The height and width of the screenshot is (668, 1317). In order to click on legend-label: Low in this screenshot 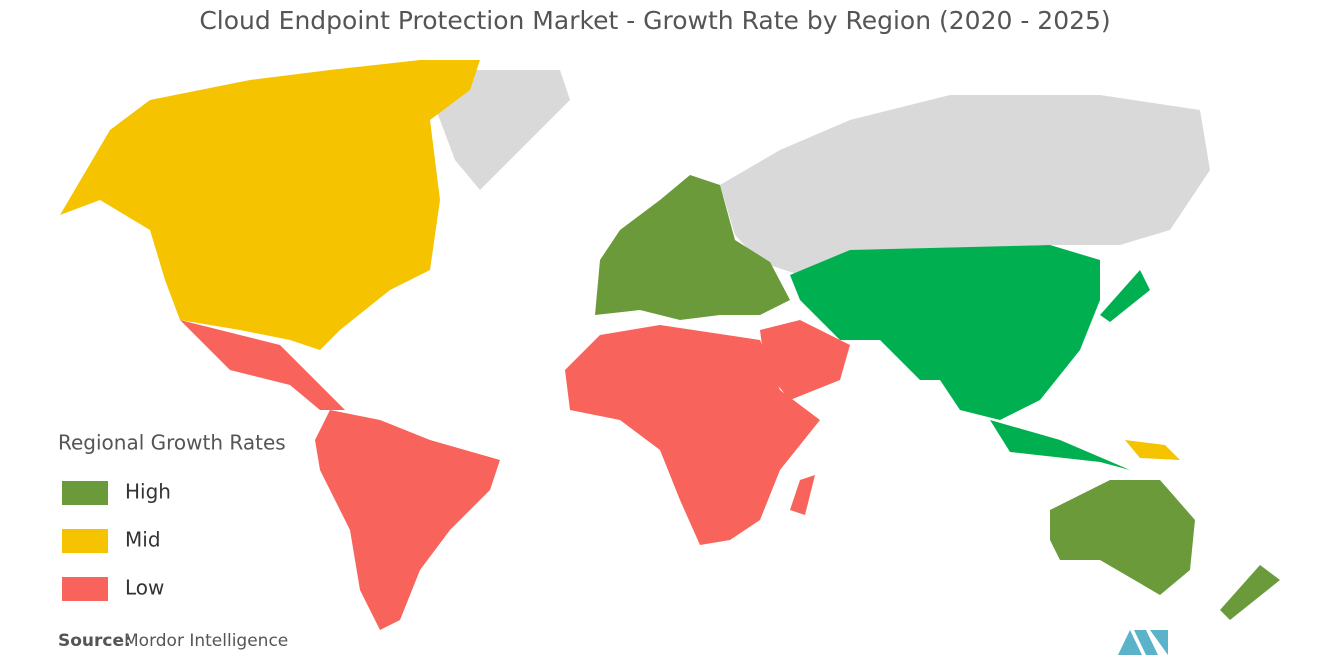, I will do `click(144, 588)`.